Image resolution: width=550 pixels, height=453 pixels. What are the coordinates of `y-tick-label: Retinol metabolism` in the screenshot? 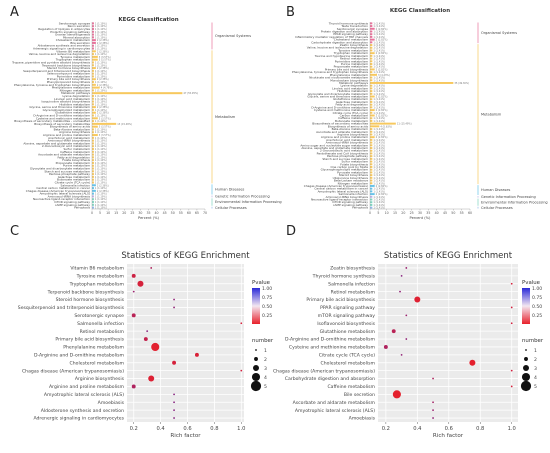 It's located at (353, 292).